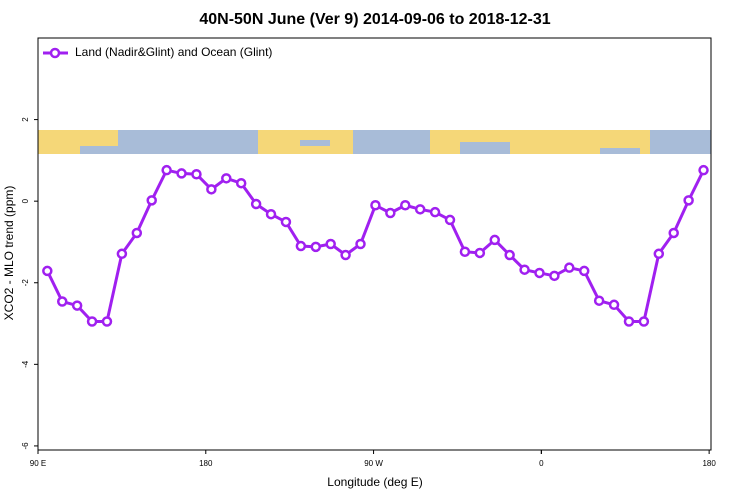 The width and height of the screenshot is (750, 500). I want to click on y-axis-label: XCO2 - MLO trend (ppm), so click(9, 253).